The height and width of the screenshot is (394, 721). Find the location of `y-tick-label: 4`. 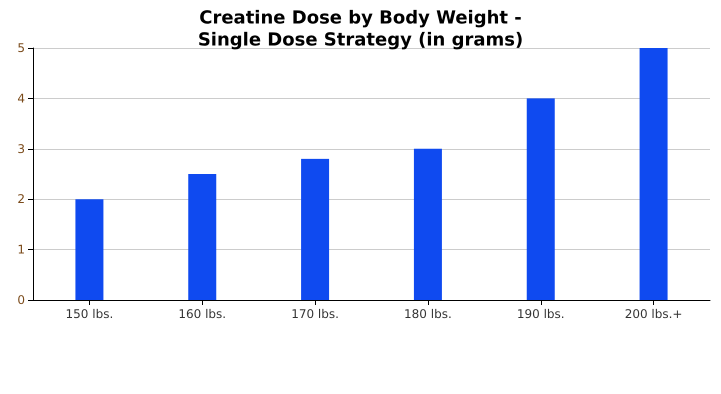

y-tick-label: 4 is located at coordinates (21, 98).